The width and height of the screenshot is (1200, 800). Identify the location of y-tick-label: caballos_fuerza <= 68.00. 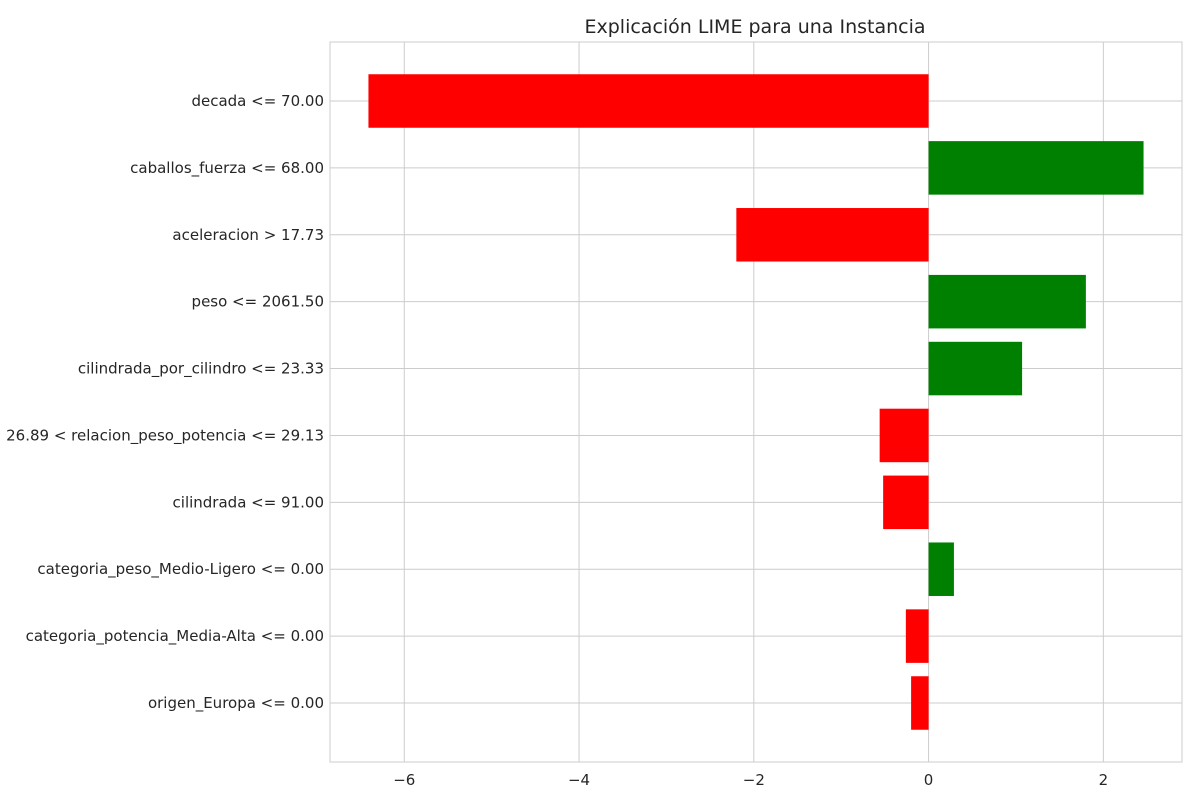
(227, 168).